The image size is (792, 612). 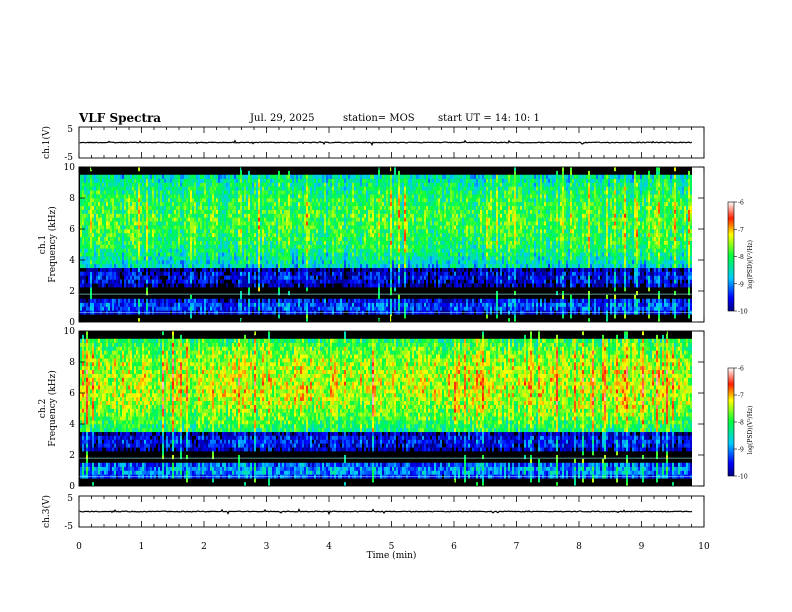 What do you see at coordinates (282, 118) in the screenshot?
I see `date-label: Jul. 29, 2025` at bounding box center [282, 118].